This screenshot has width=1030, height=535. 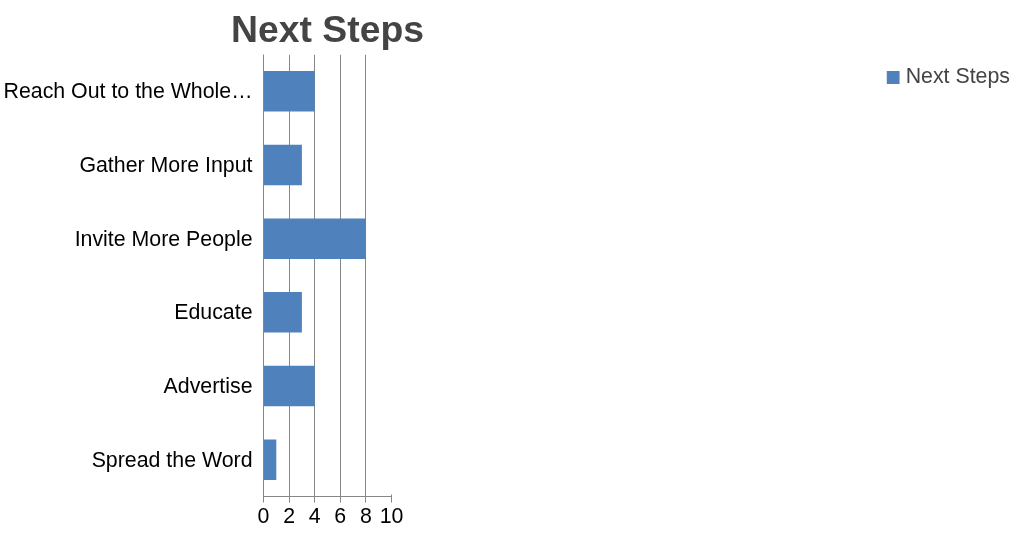 What do you see at coordinates (208, 386) in the screenshot?
I see `y-tick-label: Advertise` at bounding box center [208, 386].